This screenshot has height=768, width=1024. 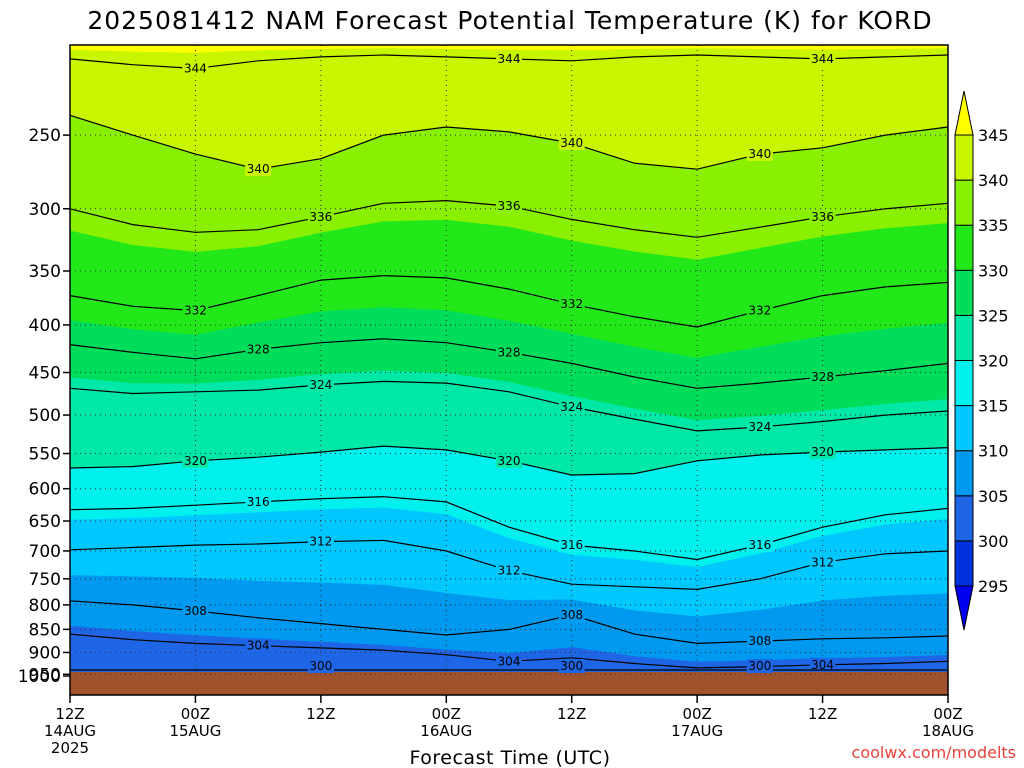 What do you see at coordinates (45, 490) in the screenshot?
I see `y-tick-label: 600` at bounding box center [45, 490].